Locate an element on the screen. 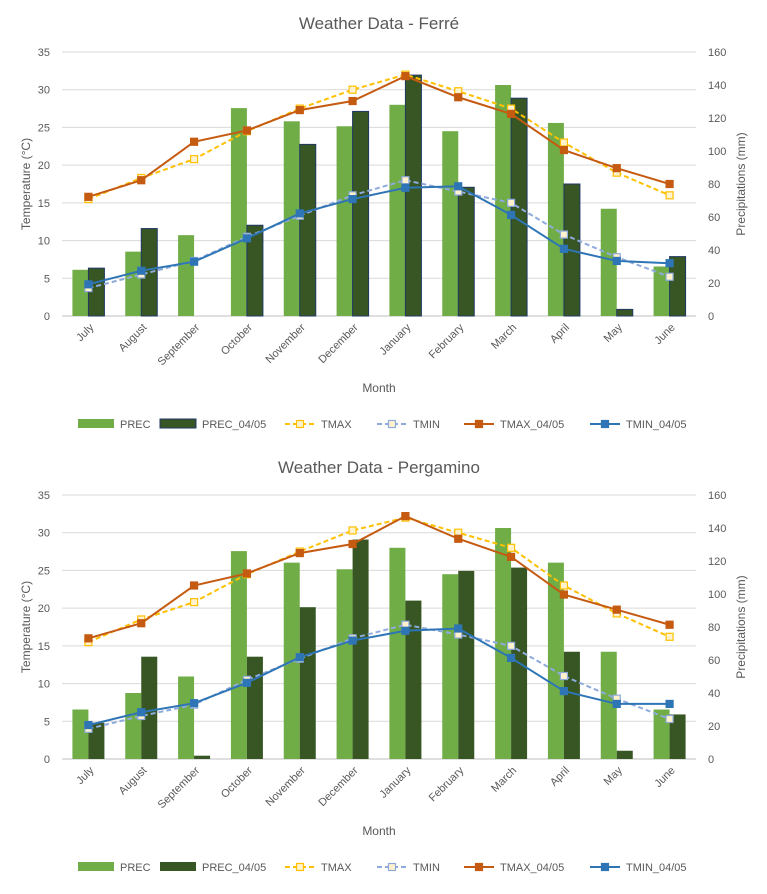 This screenshot has width=767, height=894. y-tick-label: 15 is located at coordinates (44, 204).